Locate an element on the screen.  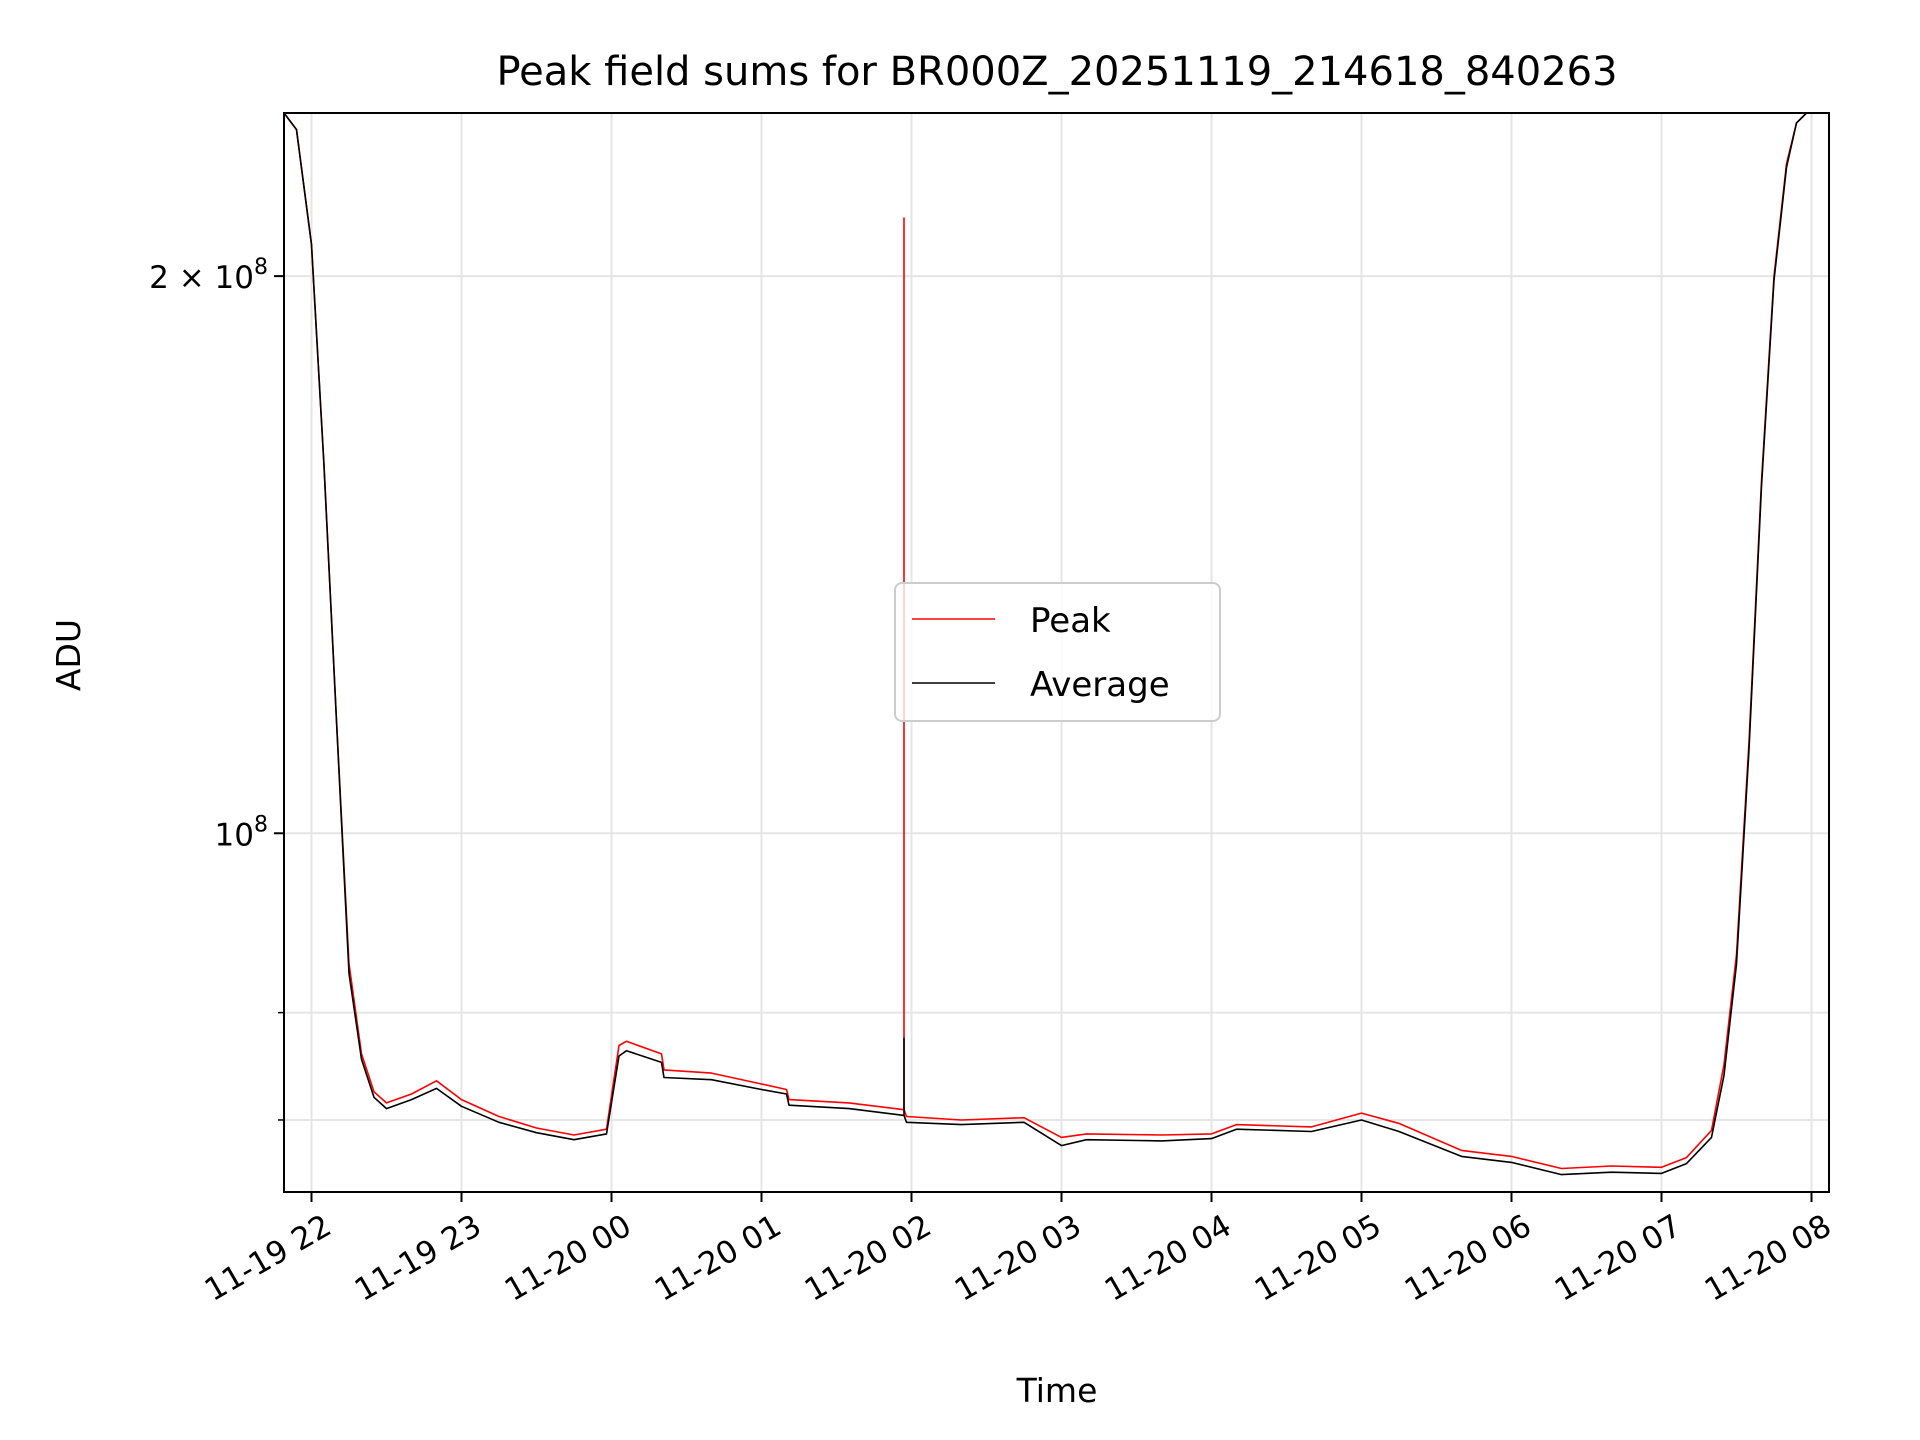
x-tick-label: 11-20 02 is located at coordinates (868, 1258).